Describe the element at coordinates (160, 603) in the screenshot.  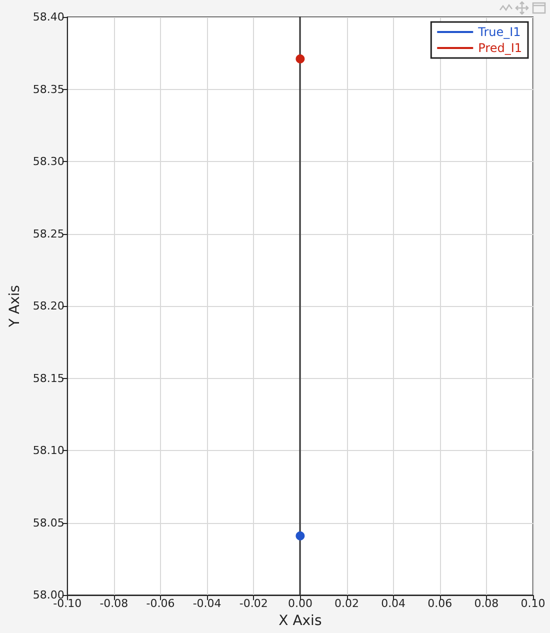
I see `x-tick-label: -0.06` at that location.